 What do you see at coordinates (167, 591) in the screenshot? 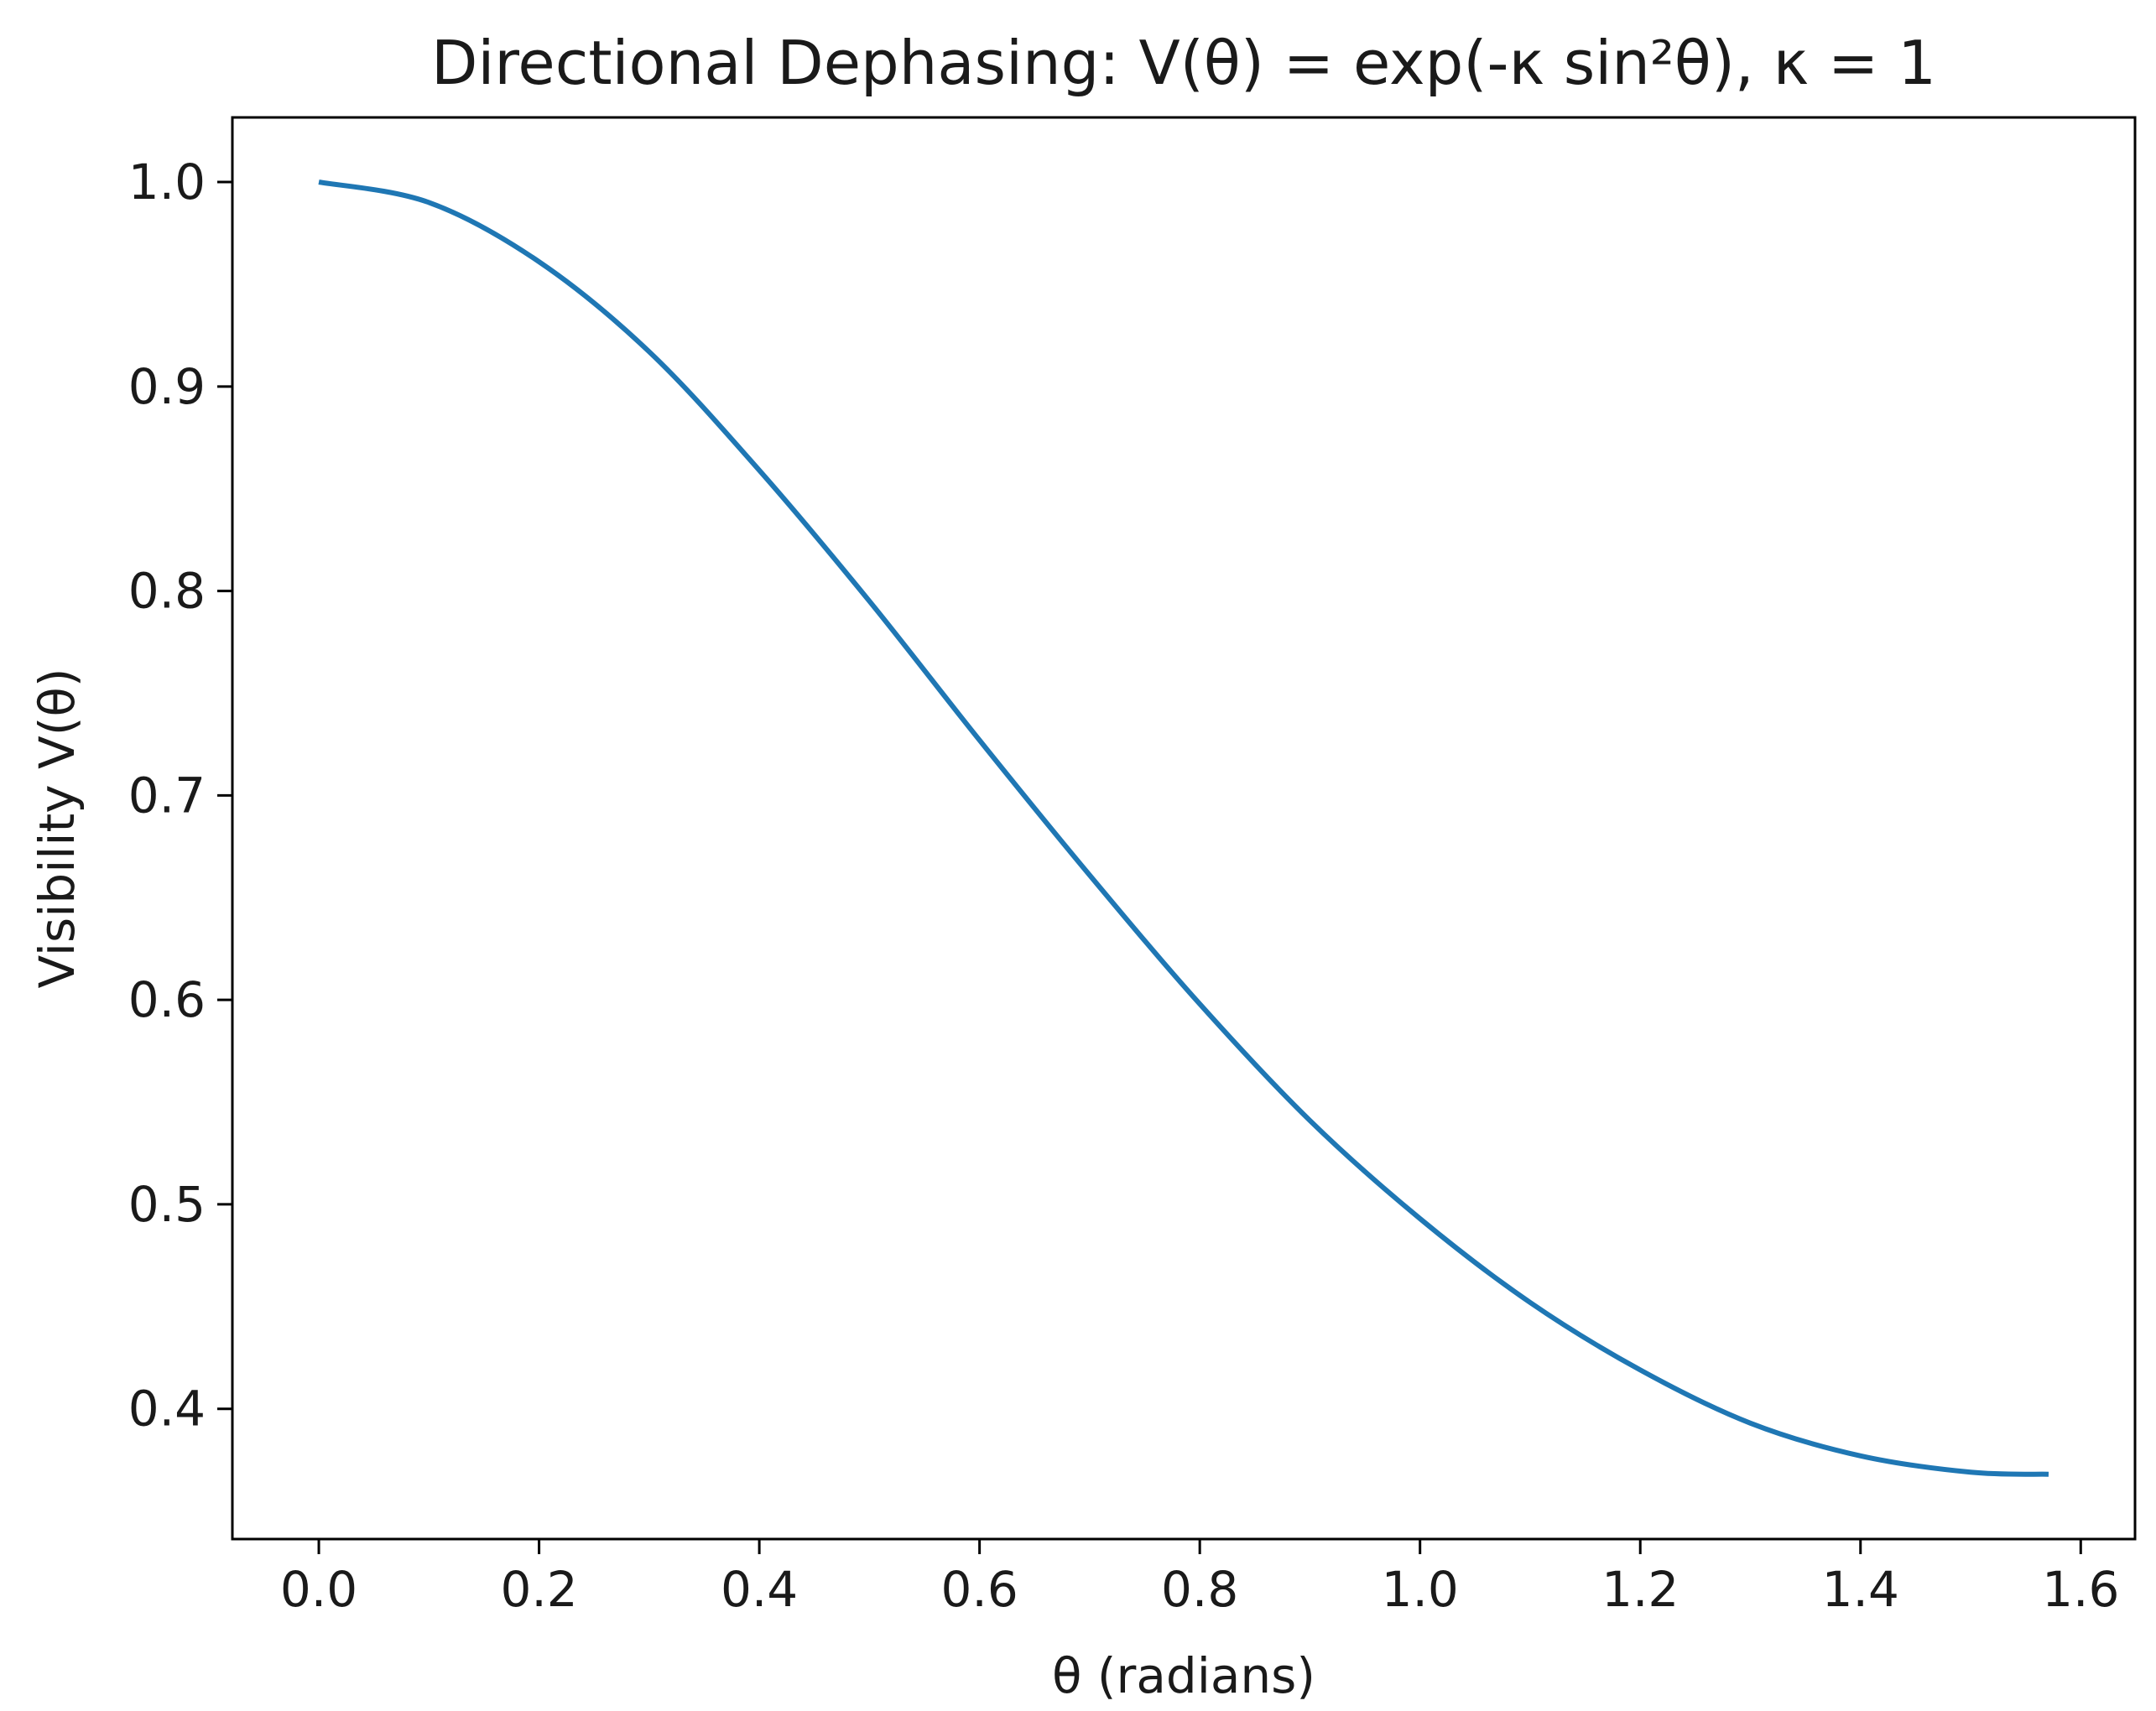
I see `y-tick-label: 0.8` at bounding box center [167, 591].